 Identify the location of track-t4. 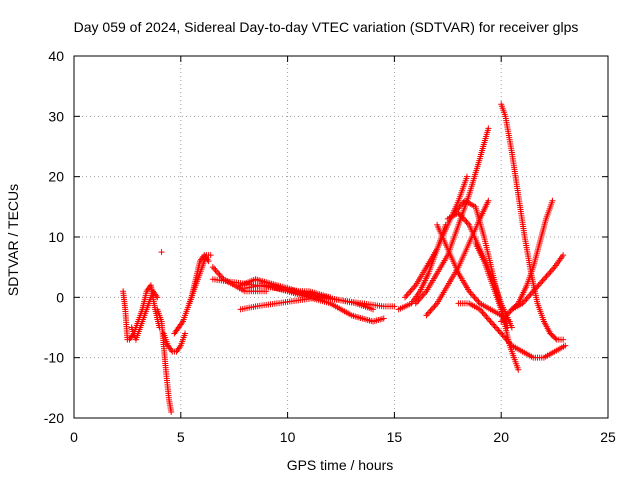
(164, 360).